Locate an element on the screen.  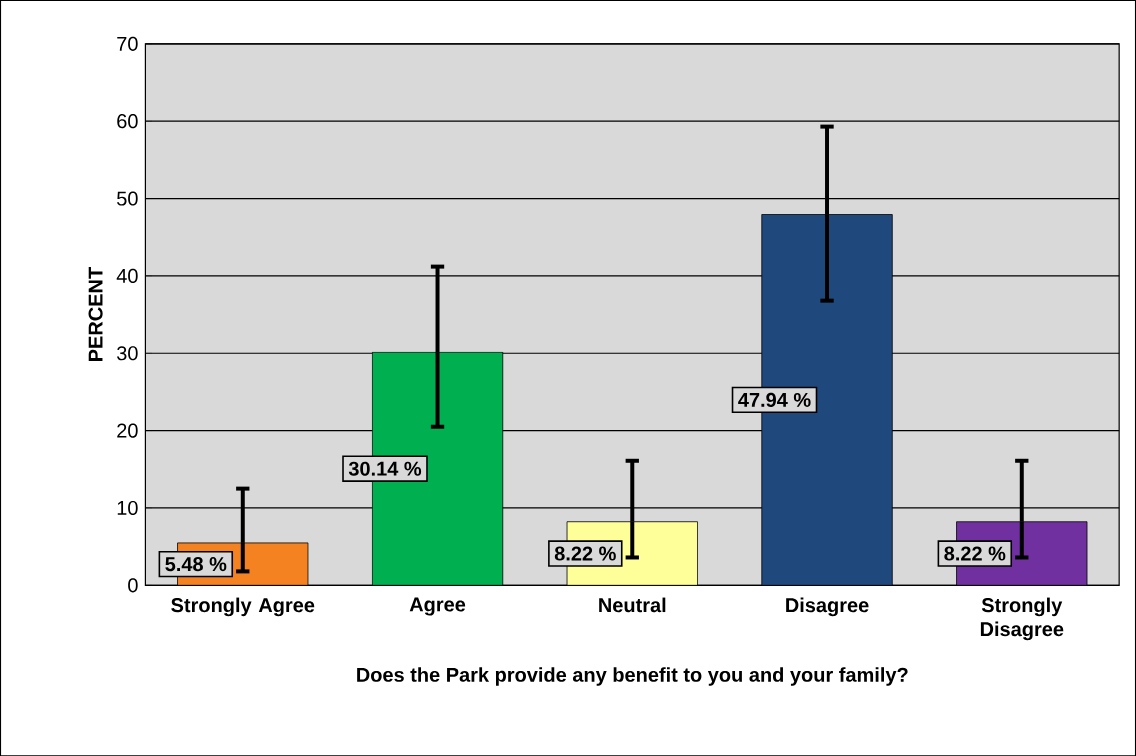
x-tick-label: Strongly Agree is located at coordinates (243, 607).